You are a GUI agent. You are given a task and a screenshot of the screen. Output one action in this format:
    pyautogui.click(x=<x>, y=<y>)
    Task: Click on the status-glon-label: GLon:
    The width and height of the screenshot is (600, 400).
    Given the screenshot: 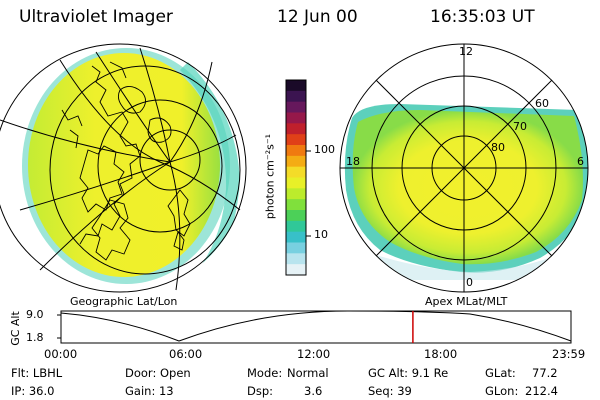 What is the action you would take?
    pyautogui.click(x=502, y=391)
    